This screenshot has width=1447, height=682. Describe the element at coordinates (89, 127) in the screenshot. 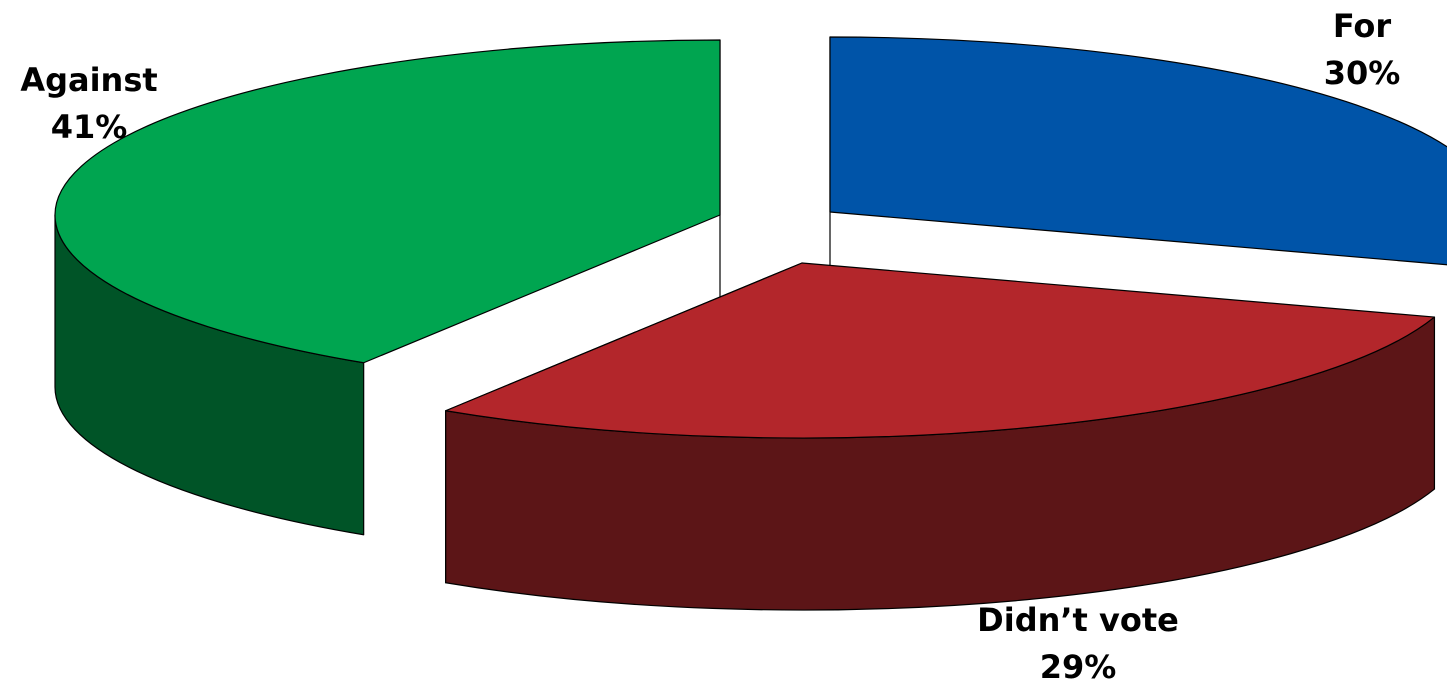

I see `slice-percent-against: 41%` at that location.